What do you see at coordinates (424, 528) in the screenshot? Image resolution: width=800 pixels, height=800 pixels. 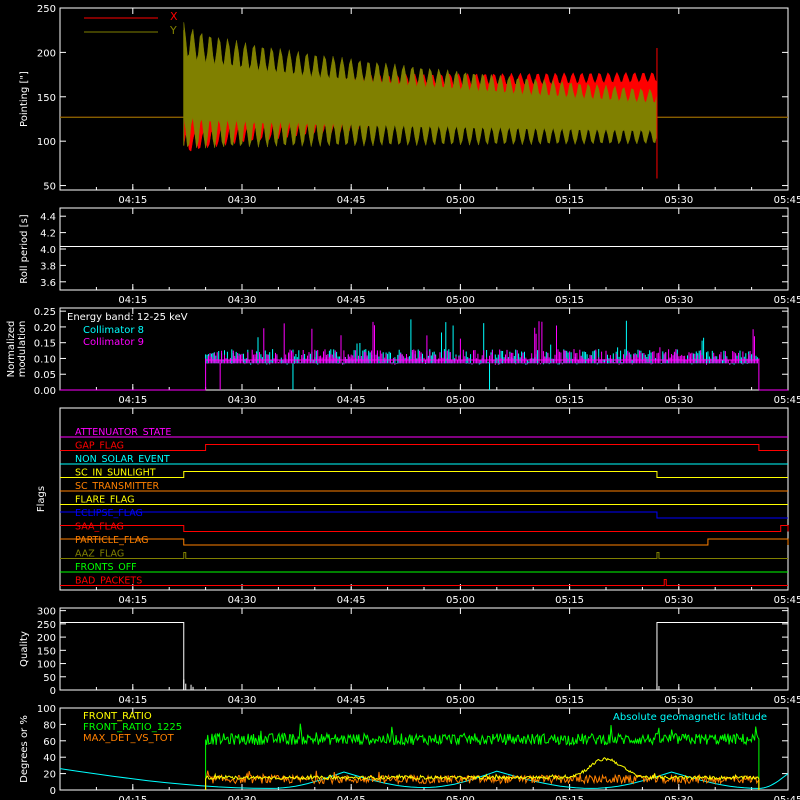 I see `flag-line-saa-flag` at bounding box center [424, 528].